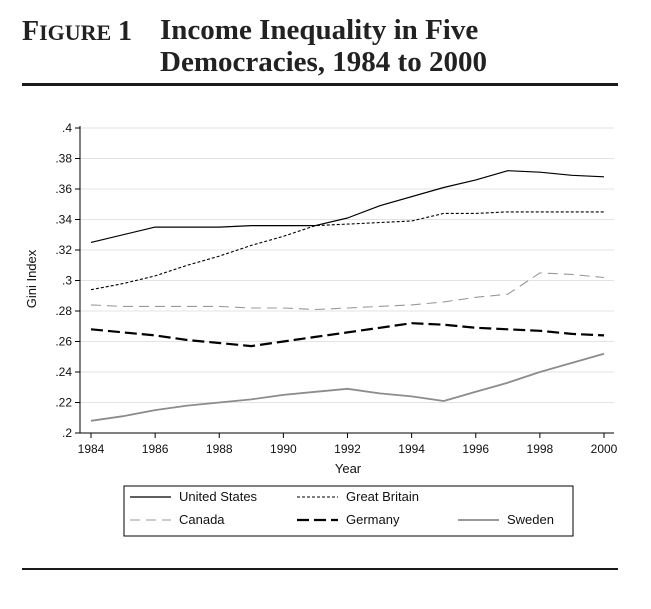 The width and height of the screenshot is (651, 609). I want to click on bottom-rule, so click(320, 569).